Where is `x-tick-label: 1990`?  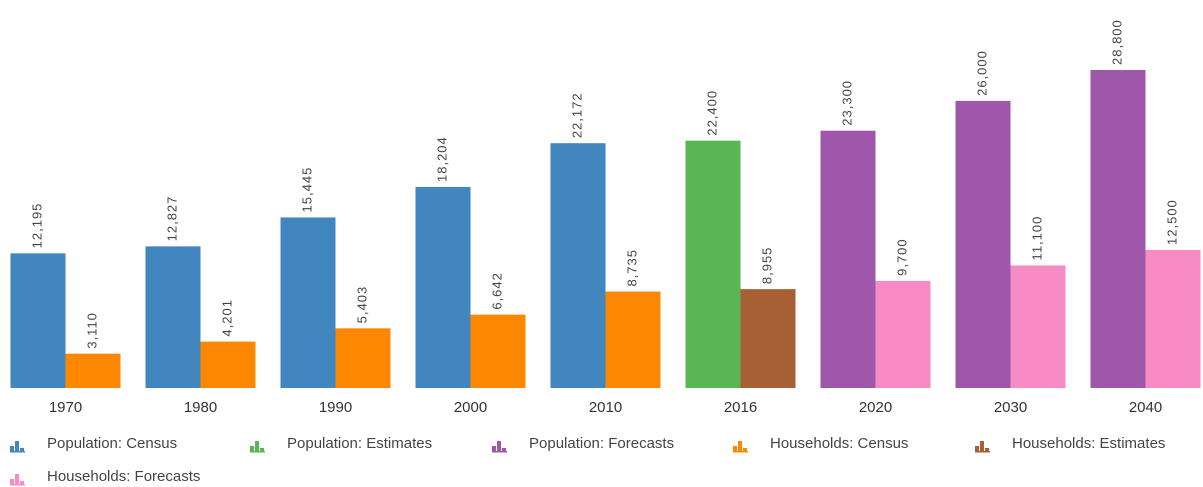
x-tick-label: 1990 is located at coordinates (335, 407).